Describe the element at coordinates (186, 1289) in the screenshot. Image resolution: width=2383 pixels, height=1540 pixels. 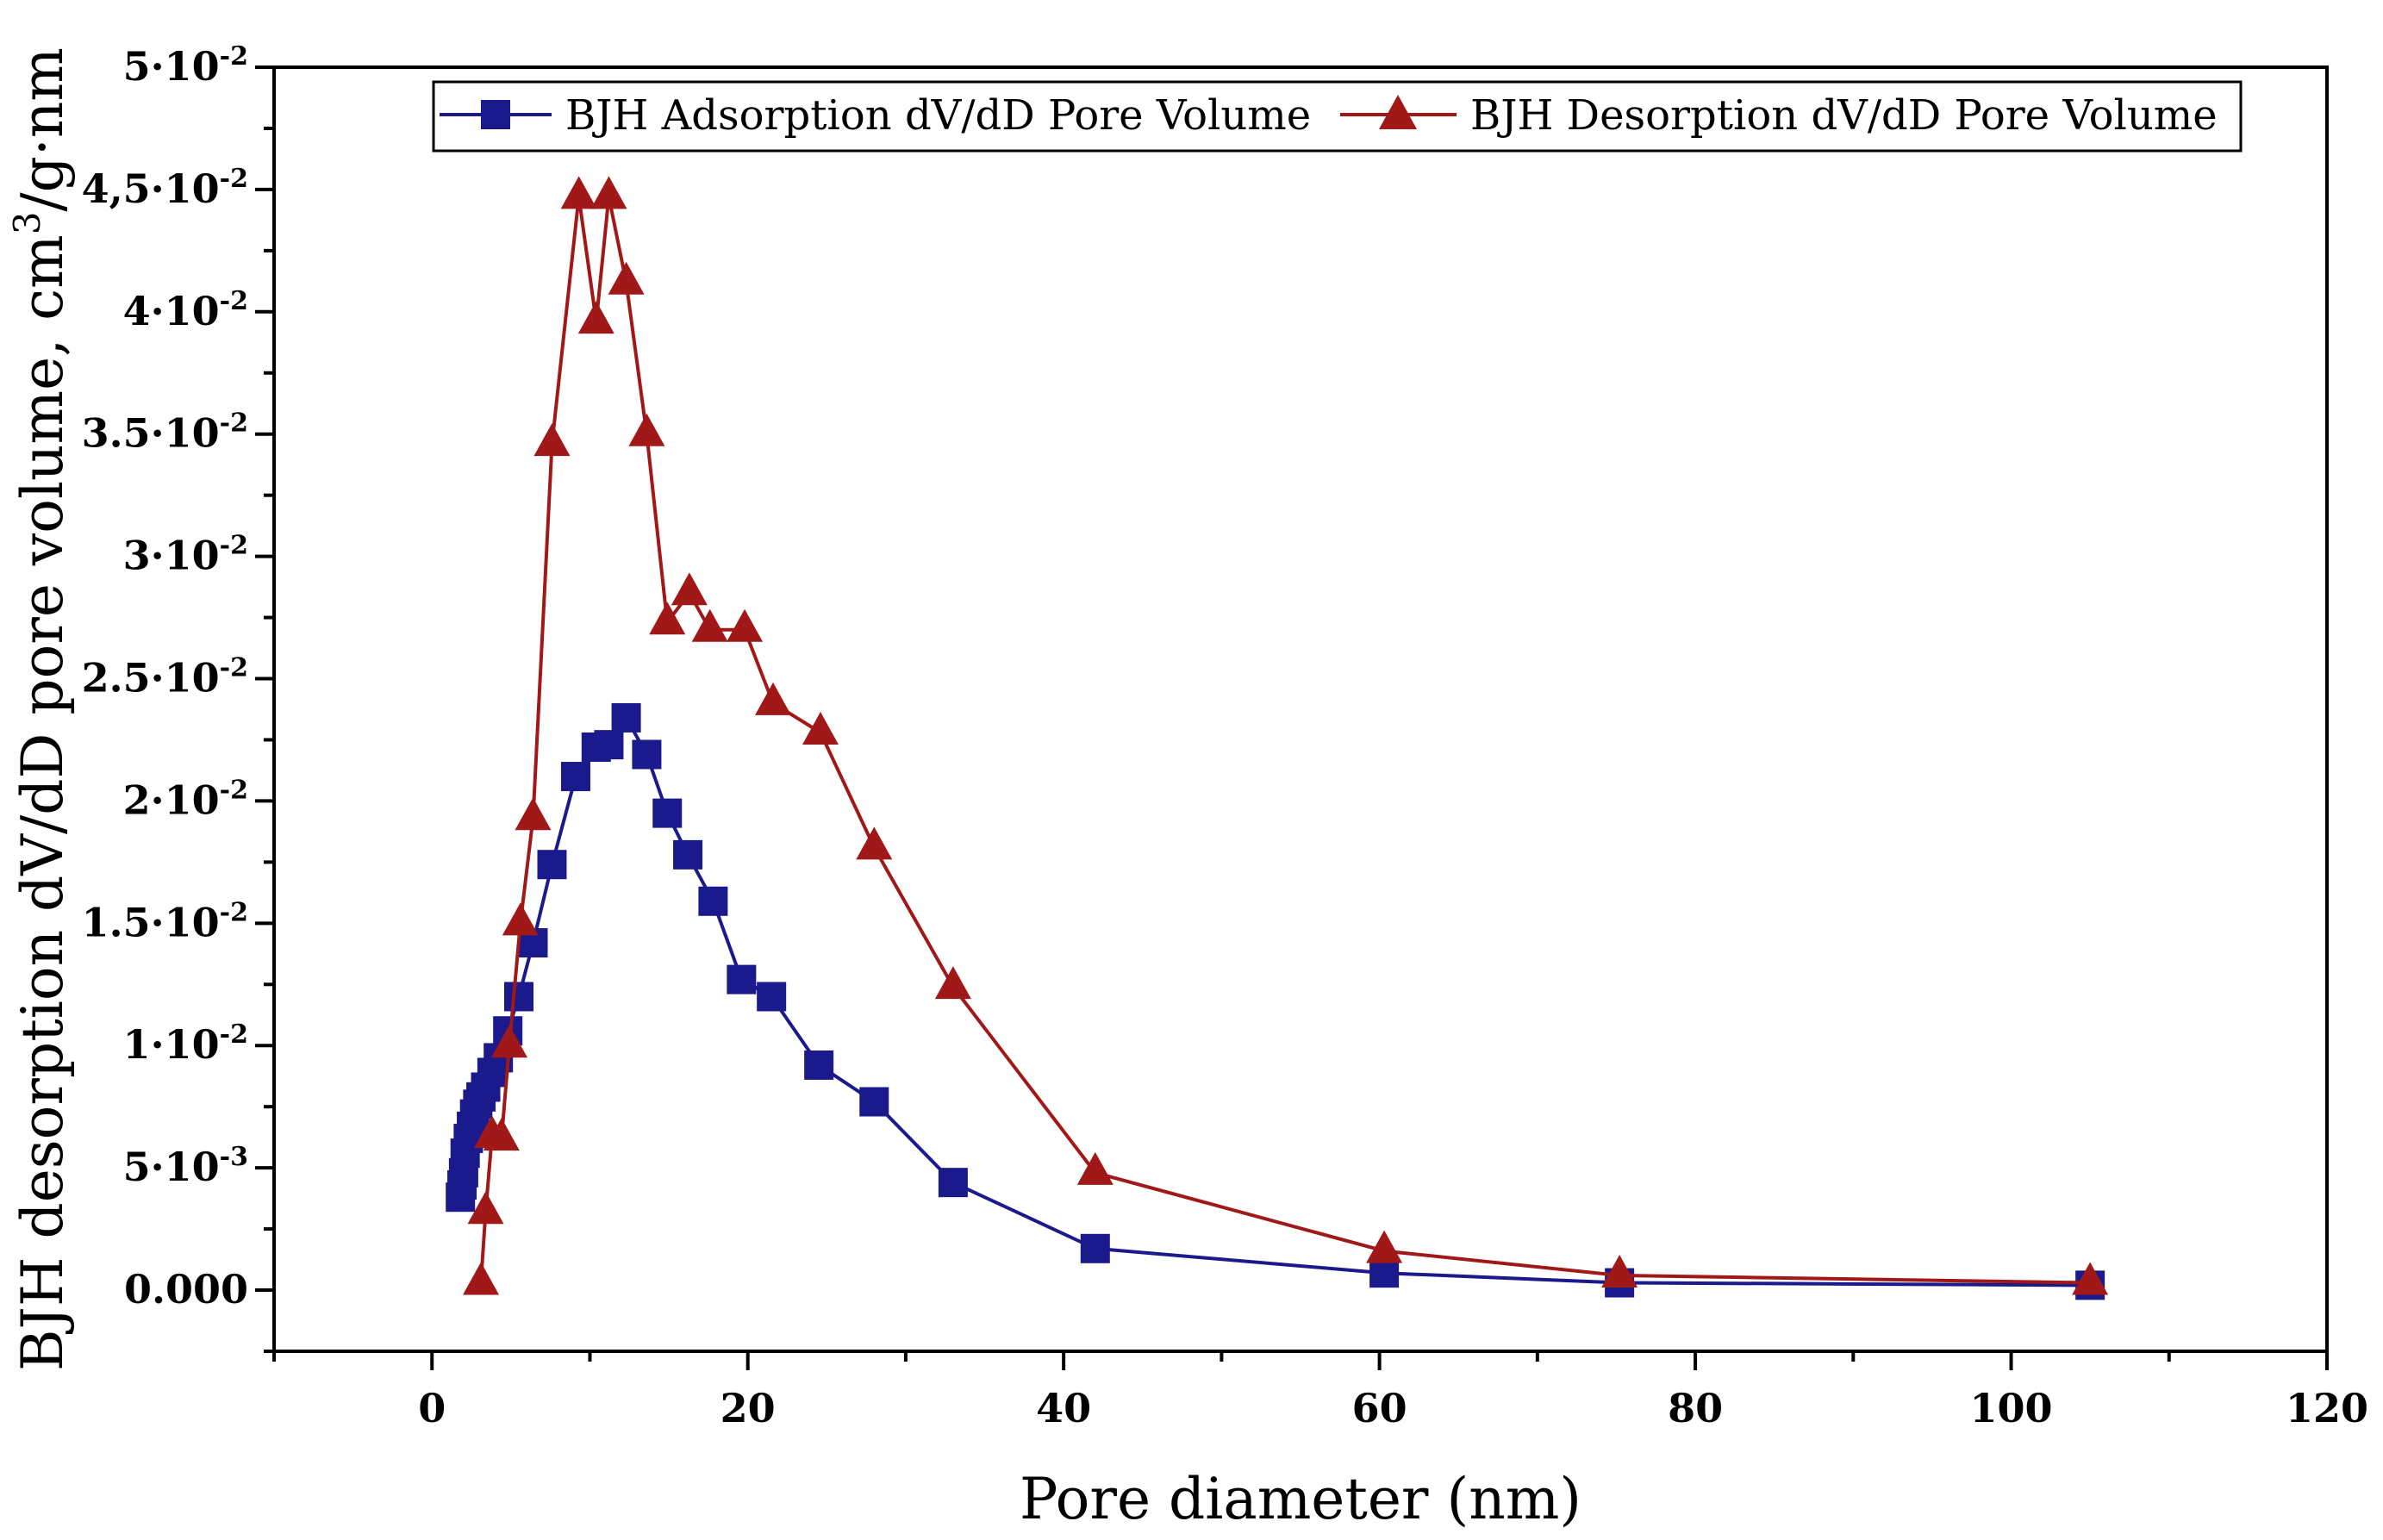
I see `y-tick-label: 0.000` at that location.